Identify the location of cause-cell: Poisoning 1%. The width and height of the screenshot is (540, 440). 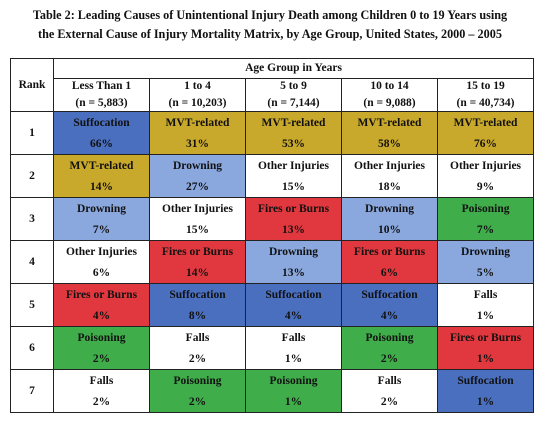
(293, 391).